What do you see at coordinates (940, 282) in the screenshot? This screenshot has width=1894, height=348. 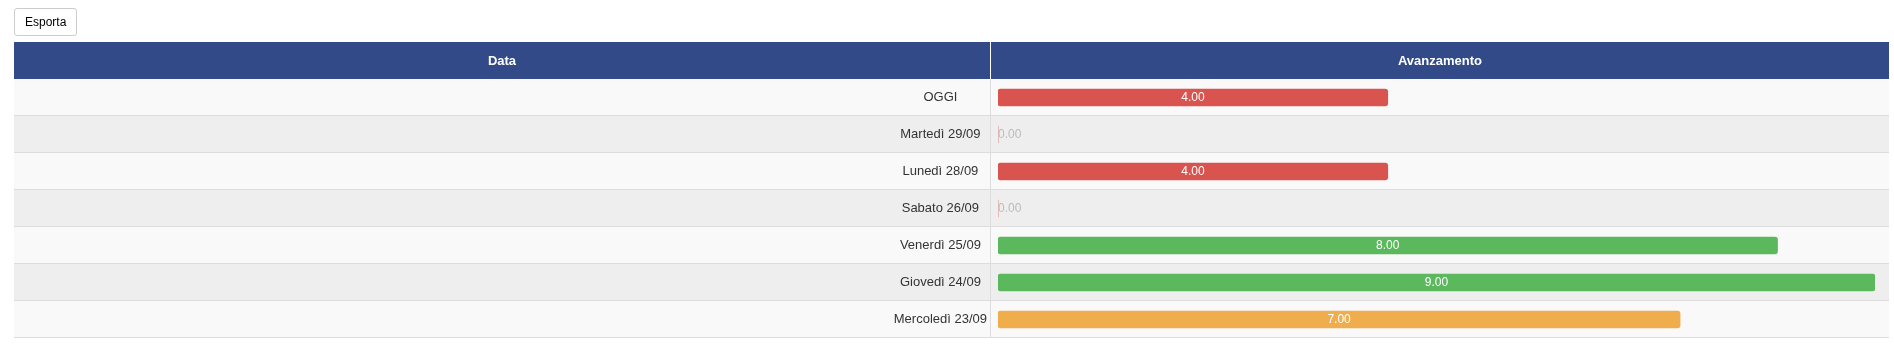 I see `y-tick-label: Giovedì 24/09` at bounding box center [940, 282].